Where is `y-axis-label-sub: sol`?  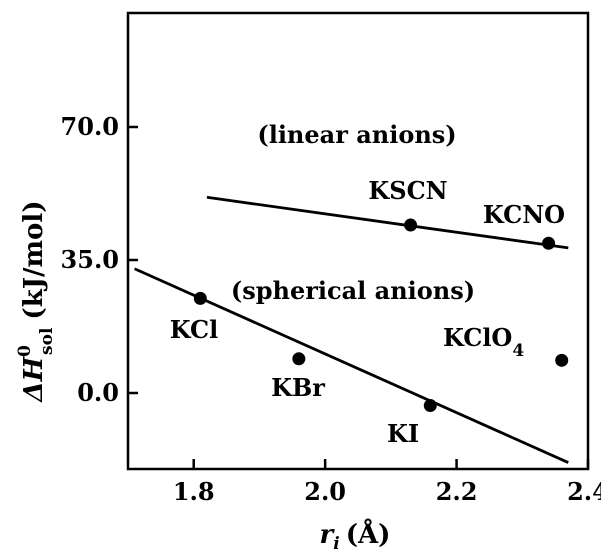
y-axis-label-sub: sol is located at coordinates (47, 341).